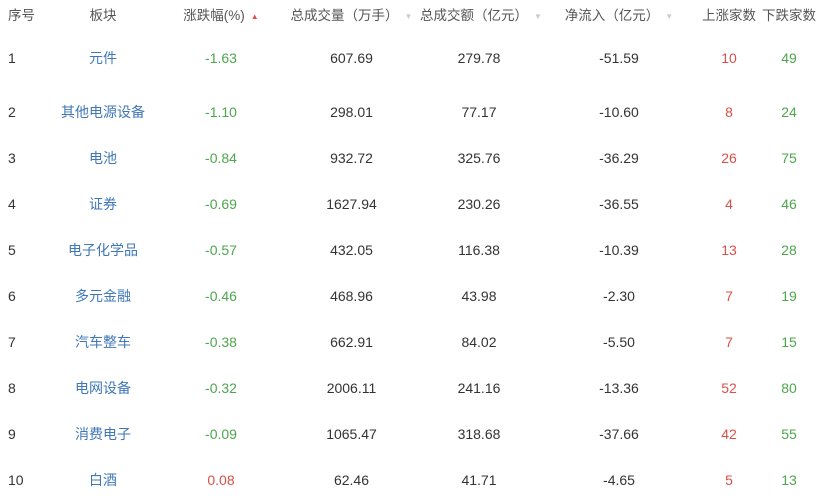 The width and height of the screenshot is (819, 503). What do you see at coordinates (729, 204) in the screenshot?
I see `up-count: 4` at bounding box center [729, 204].